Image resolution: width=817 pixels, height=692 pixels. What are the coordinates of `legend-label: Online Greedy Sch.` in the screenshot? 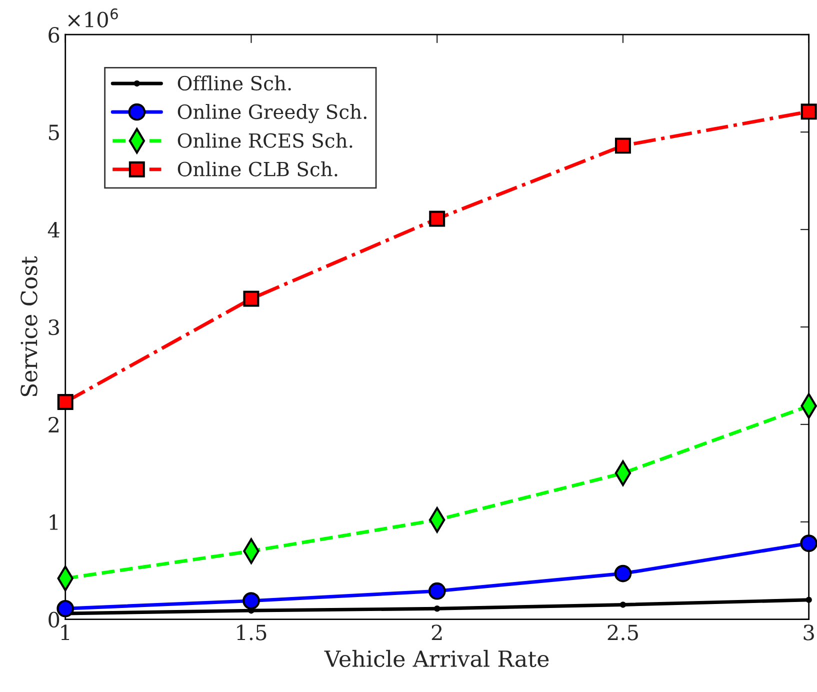 It's located at (272, 114).